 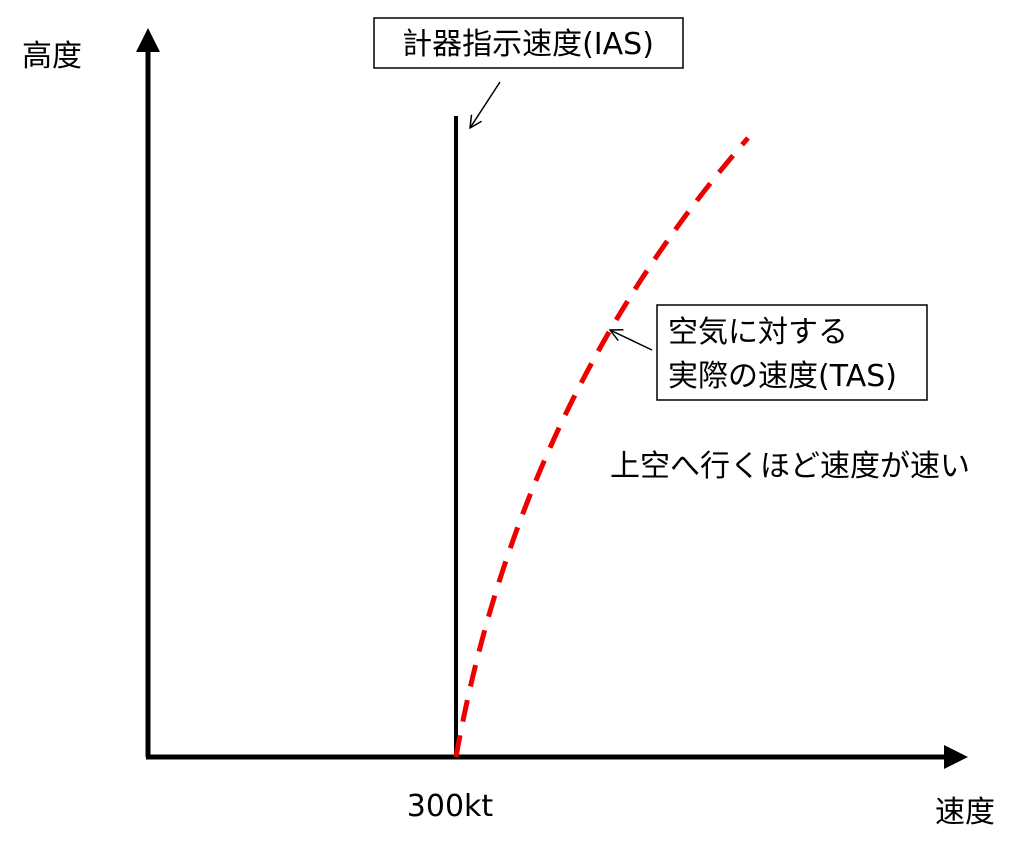 What do you see at coordinates (450, 806) in the screenshot?
I see `x-marker-label: 300kt` at bounding box center [450, 806].